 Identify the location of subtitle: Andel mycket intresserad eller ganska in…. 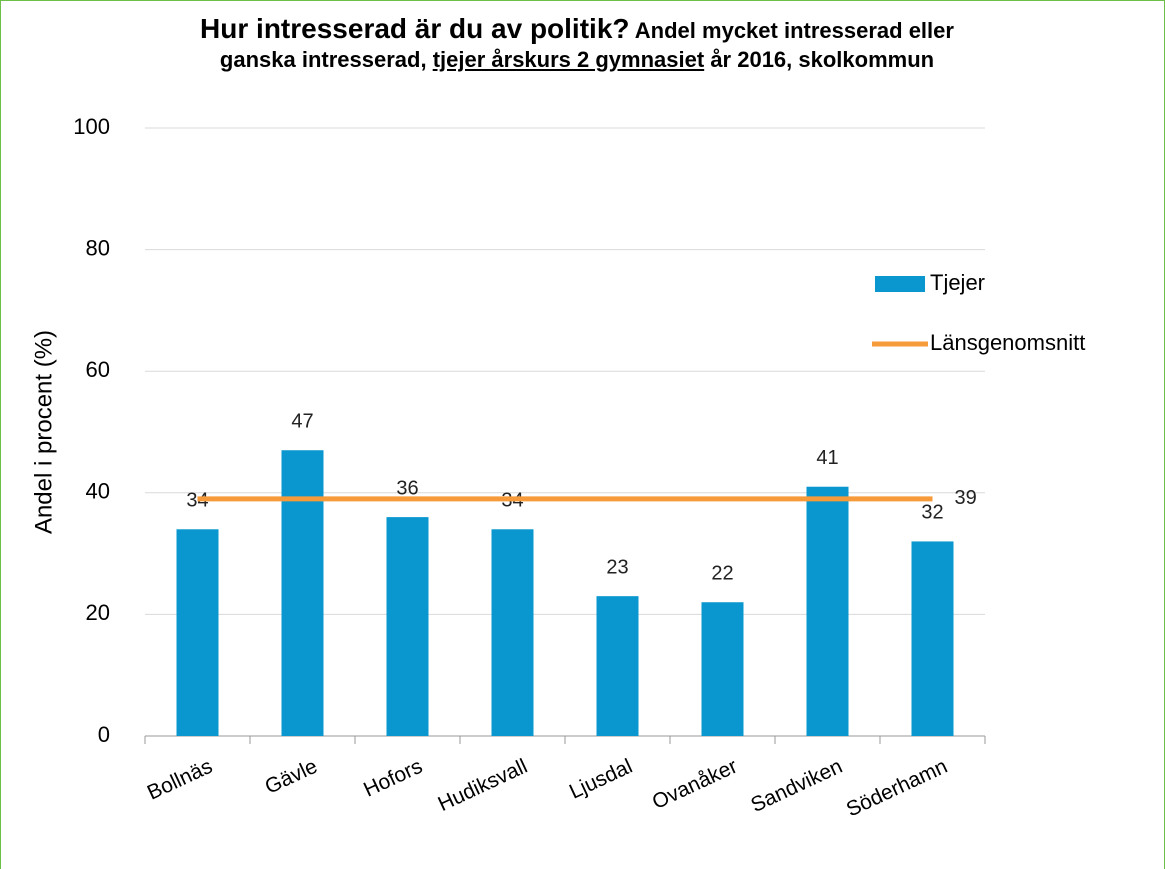
(586, 45).